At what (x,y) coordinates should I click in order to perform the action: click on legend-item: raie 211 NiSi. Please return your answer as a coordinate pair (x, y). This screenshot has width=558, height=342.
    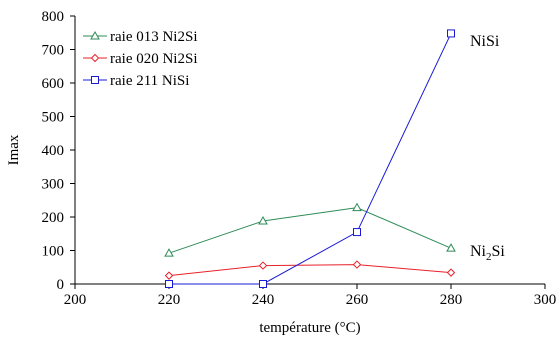
    Looking at the image, I should click on (136, 81).